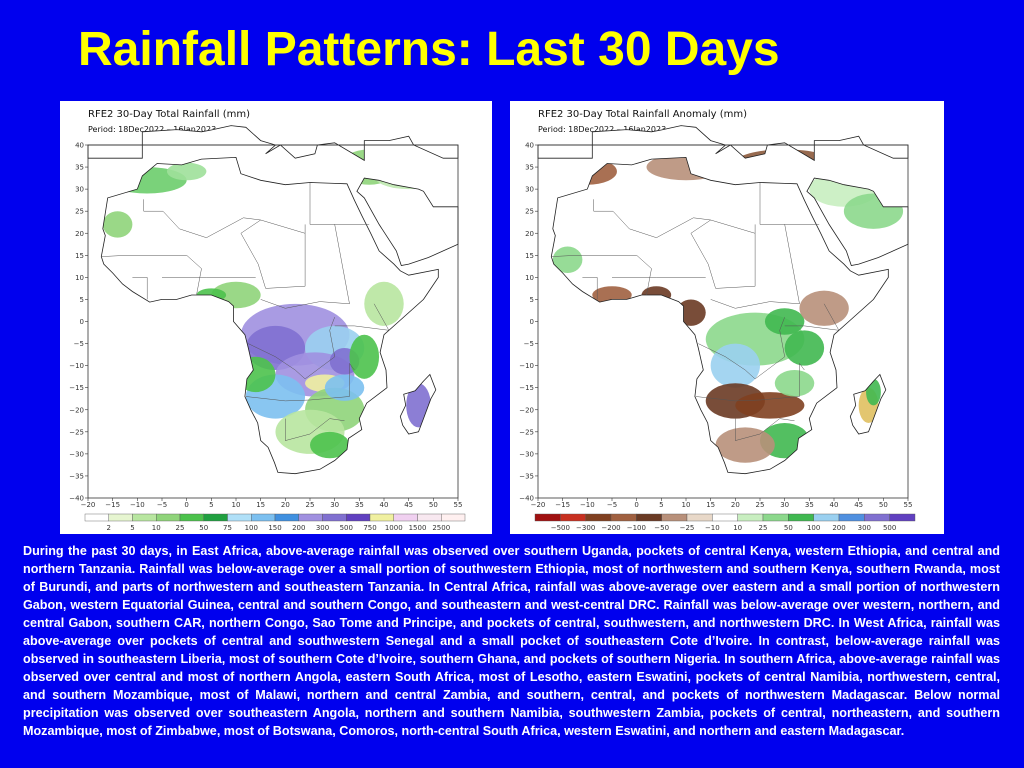 Image resolution: width=1024 pixels, height=768 pixels. Describe the element at coordinates (560, 528) in the screenshot. I see `colorbar-label: −500` at that location.